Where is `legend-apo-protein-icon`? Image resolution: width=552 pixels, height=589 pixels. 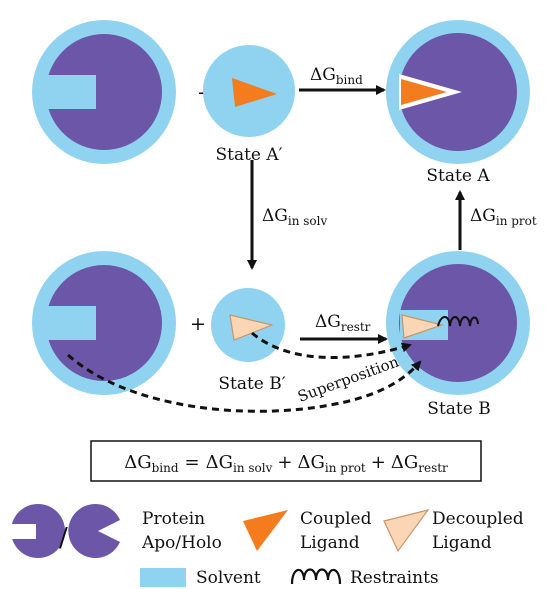
legend-apo-protein-icon is located at coordinates (37, 531).